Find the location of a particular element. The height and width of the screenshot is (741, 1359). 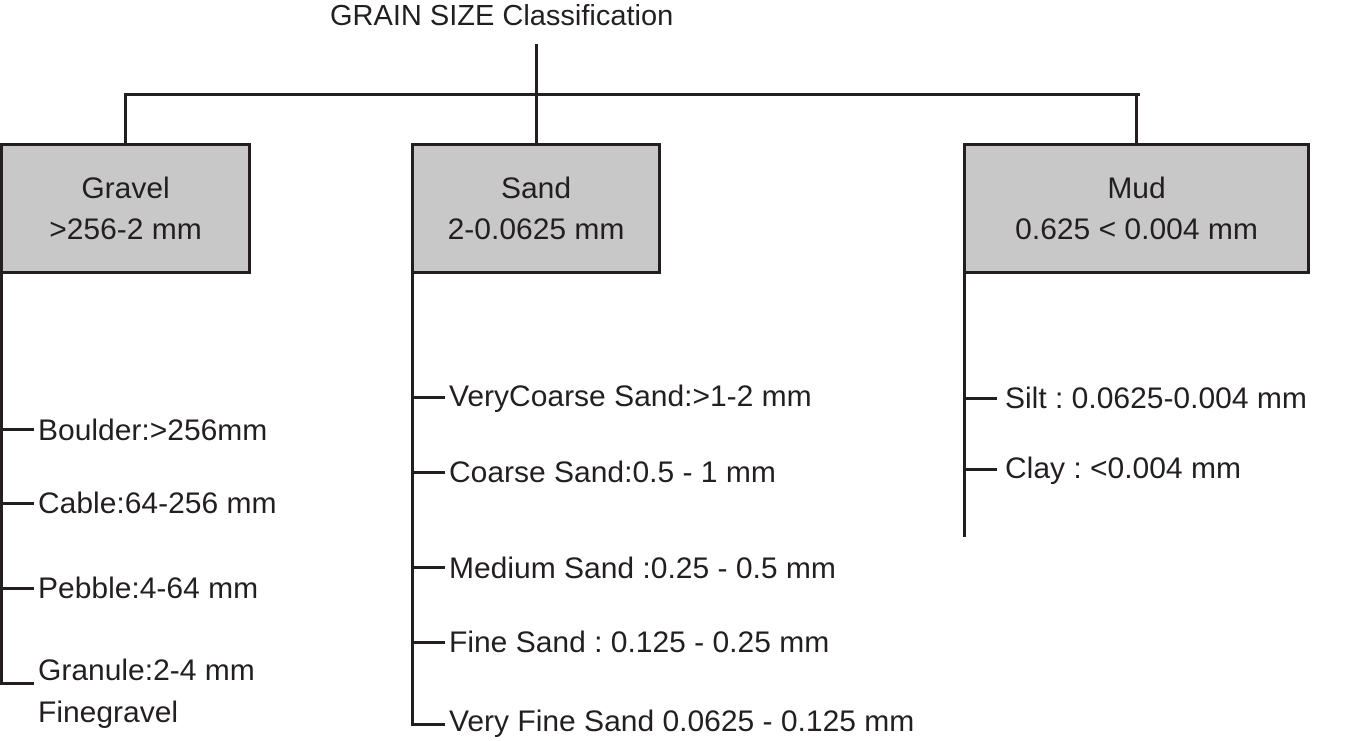

title-stem-line is located at coordinates (536, 70).